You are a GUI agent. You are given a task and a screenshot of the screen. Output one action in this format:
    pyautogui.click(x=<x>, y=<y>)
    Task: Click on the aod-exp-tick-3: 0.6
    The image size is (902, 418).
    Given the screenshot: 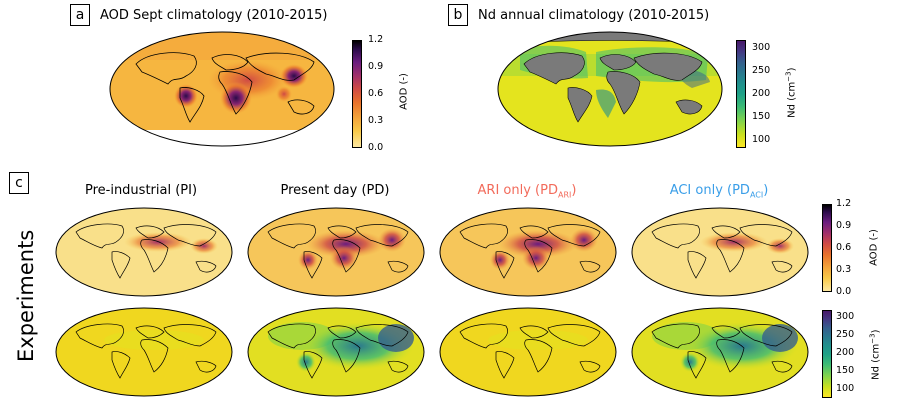 What is the action you would take?
    pyautogui.click(x=844, y=247)
    